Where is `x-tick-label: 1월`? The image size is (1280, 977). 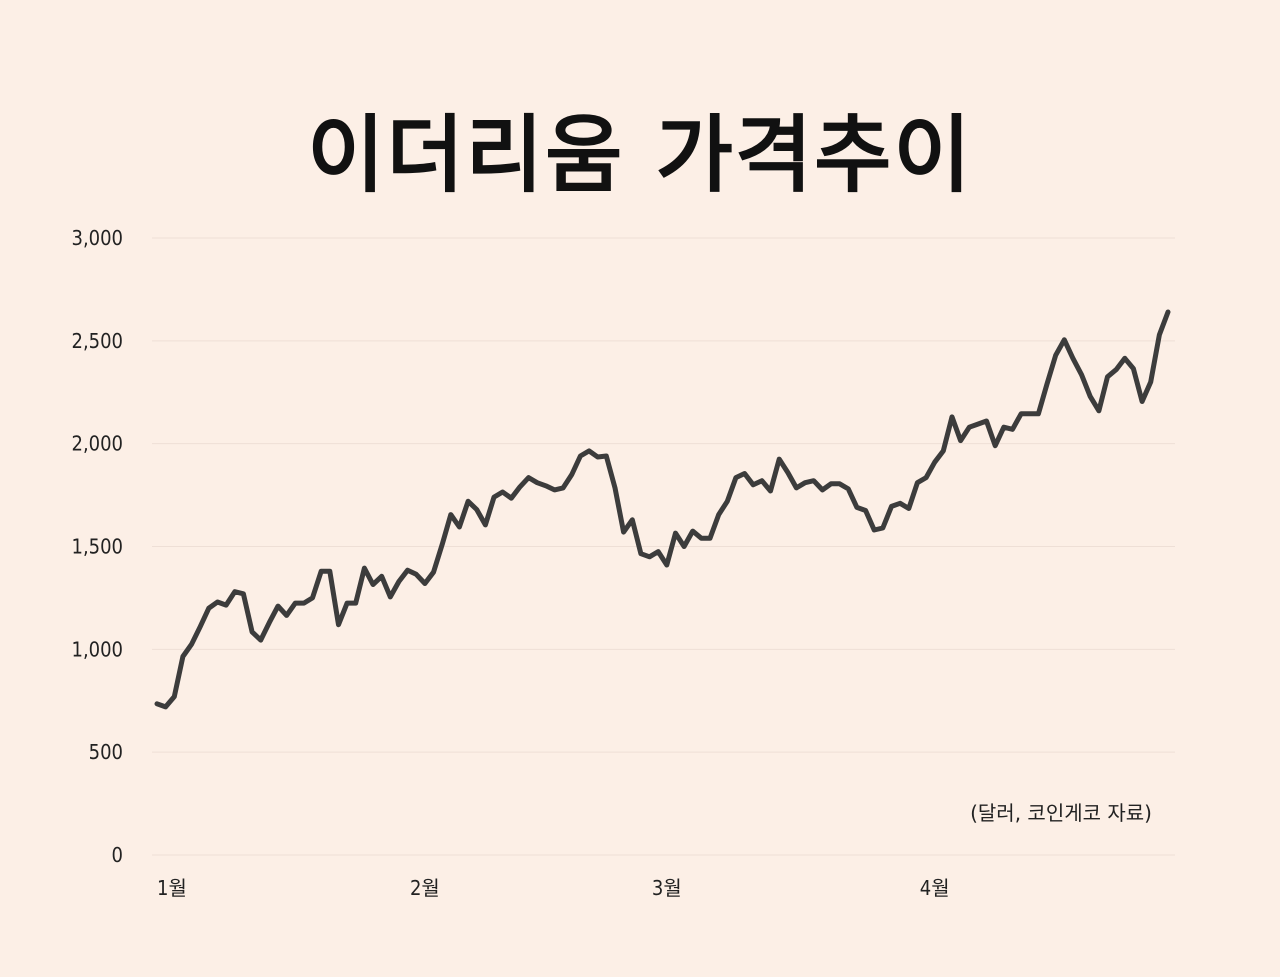 x-tick-label: 1월 is located at coordinates (172, 888).